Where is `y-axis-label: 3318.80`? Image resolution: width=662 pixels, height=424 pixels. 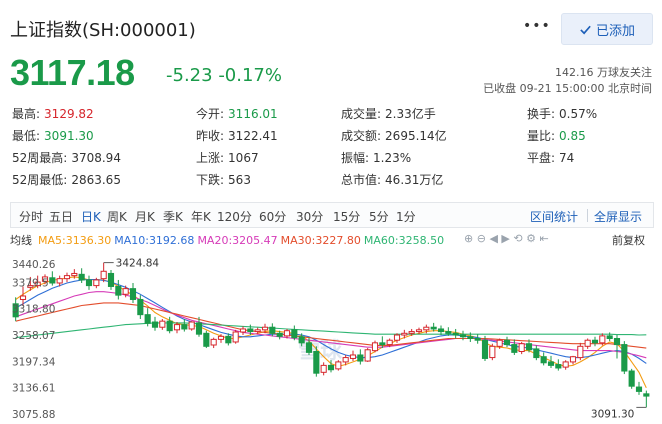 y-axis-label: 3318.80 is located at coordinates (33, 310).